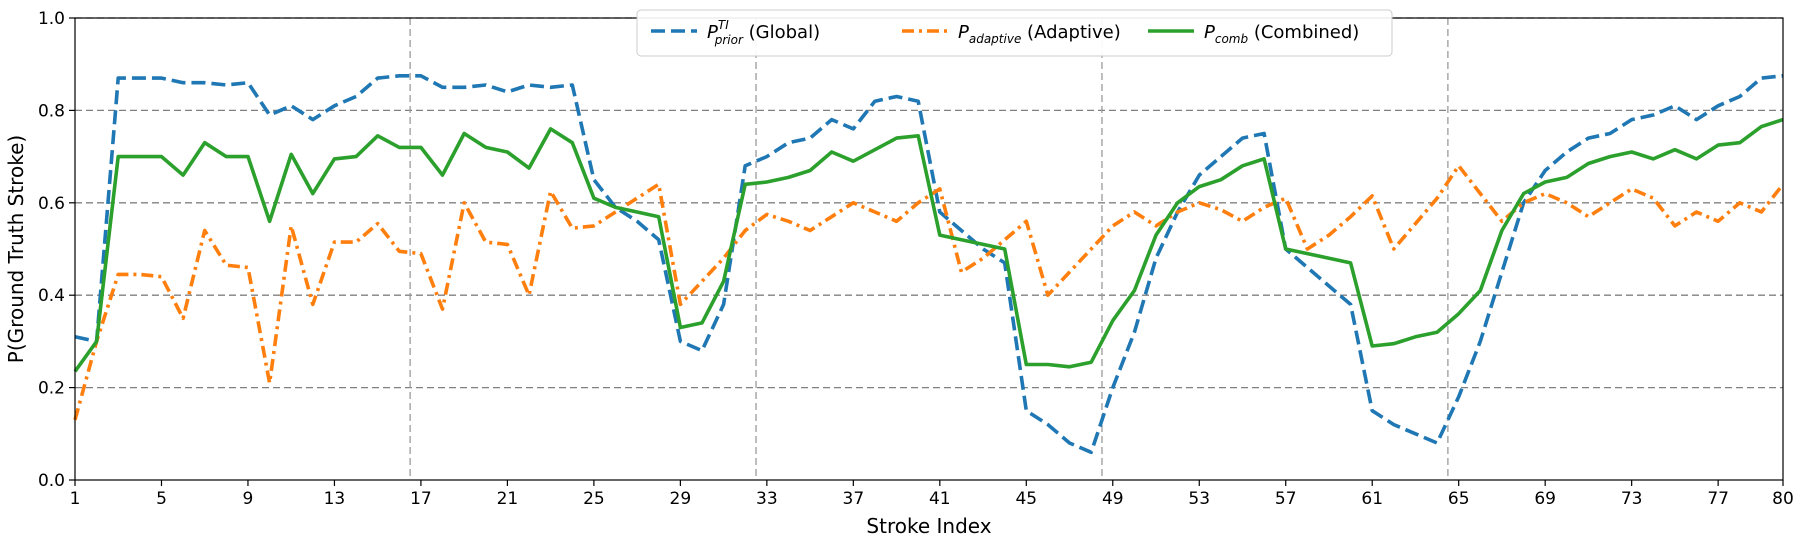  Describe the element at coordinates (51, 19) in the screenshot. I see `y-tick-label: 1.0` at that location.